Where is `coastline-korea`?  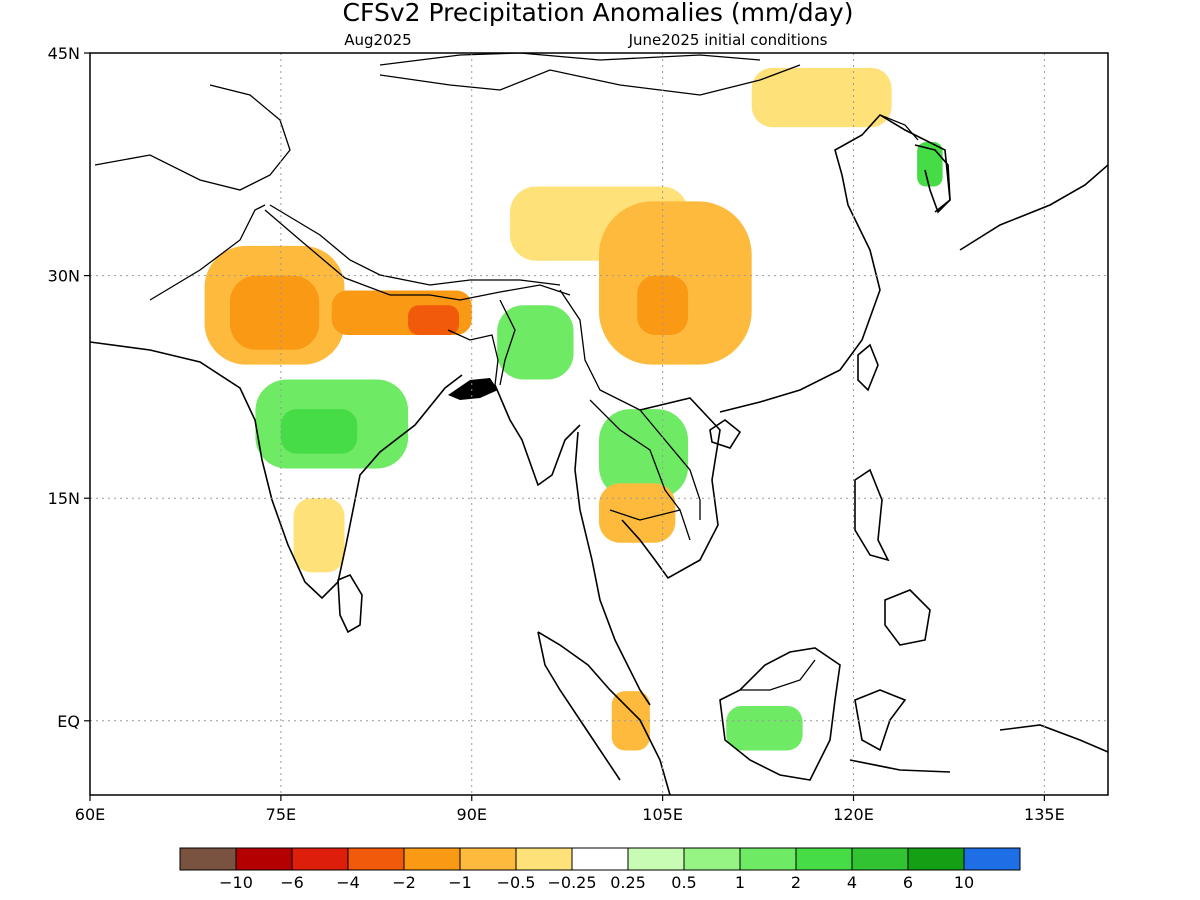
coastline-korea is located at coordinates (932, 179).